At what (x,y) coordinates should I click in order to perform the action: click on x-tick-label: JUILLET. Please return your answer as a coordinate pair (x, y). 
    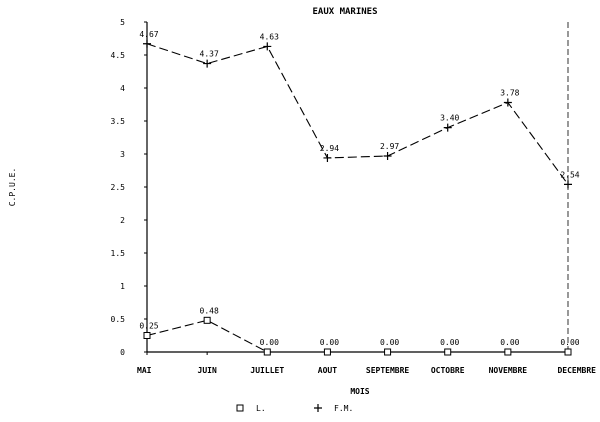
    Looking at the image, I should click on (267, 370).